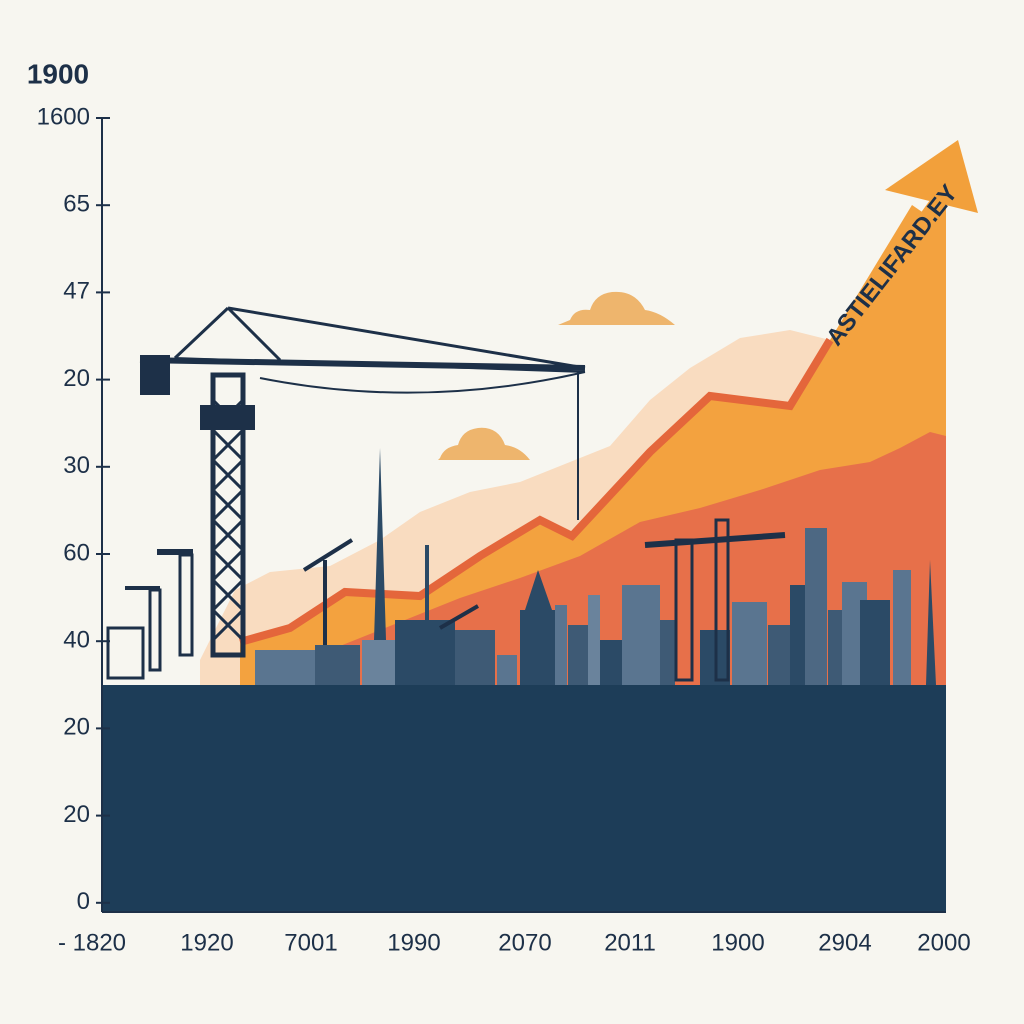  What do you see at coordinates (58, 73) in the screenshot?
I see `corner-label: 1900` at bounding box center [58, 73].